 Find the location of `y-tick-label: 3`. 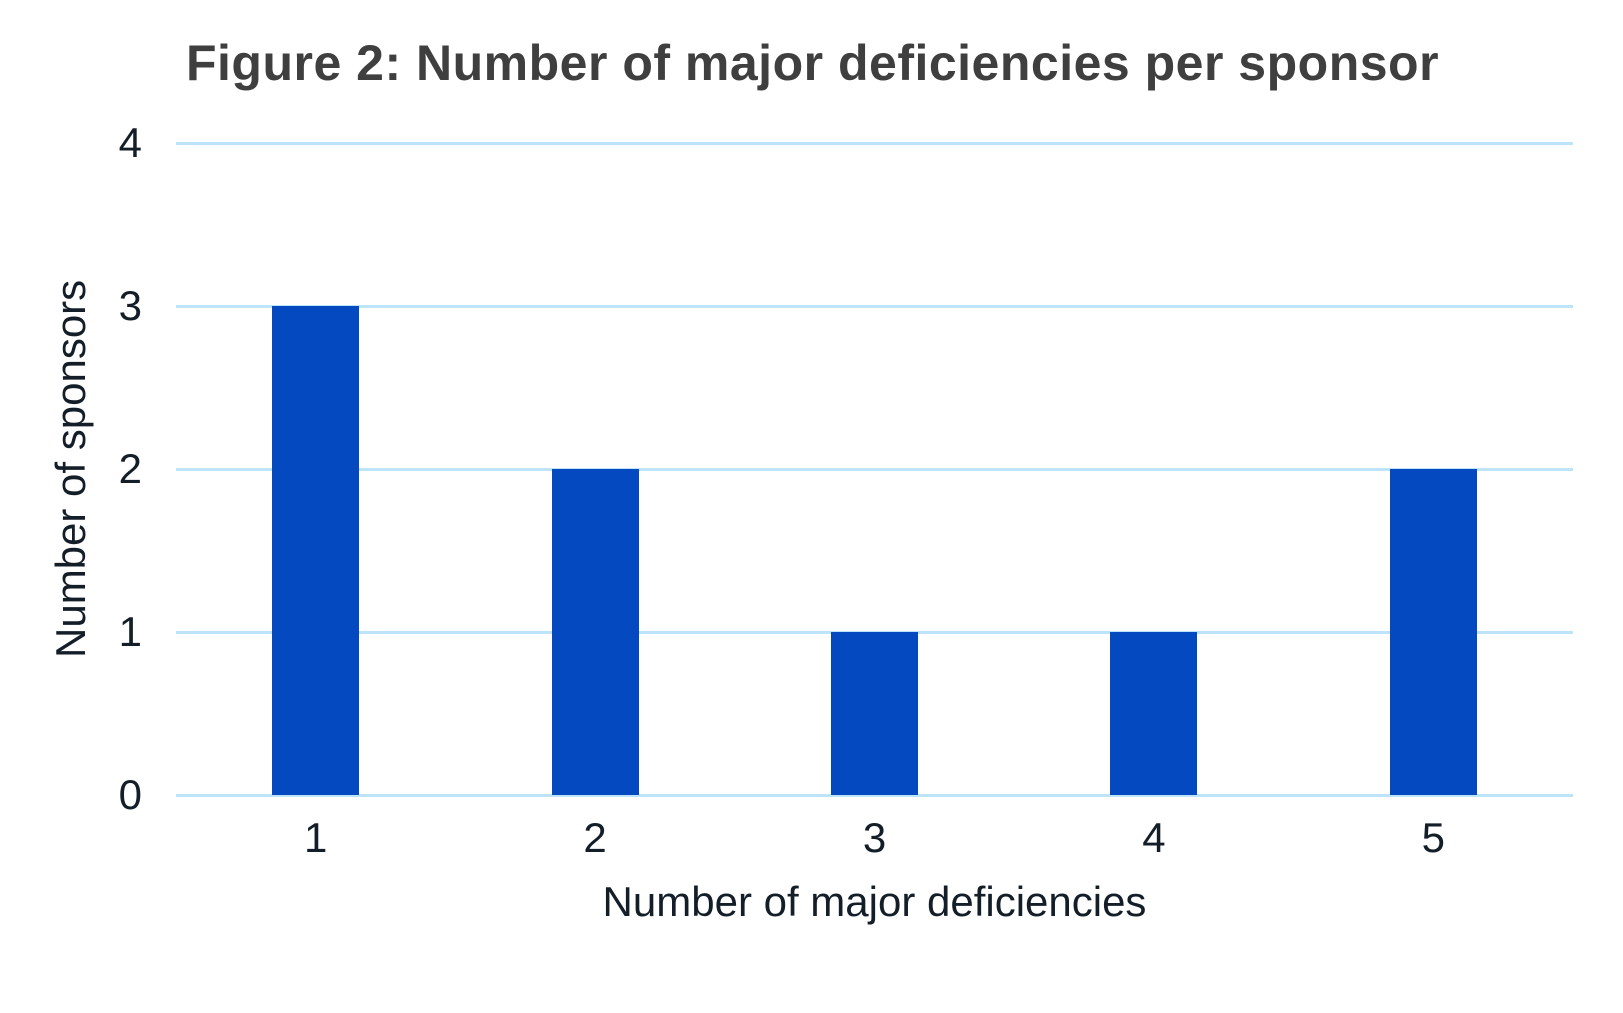

y-tick-label: 3 is located at coordinates (130, 305).